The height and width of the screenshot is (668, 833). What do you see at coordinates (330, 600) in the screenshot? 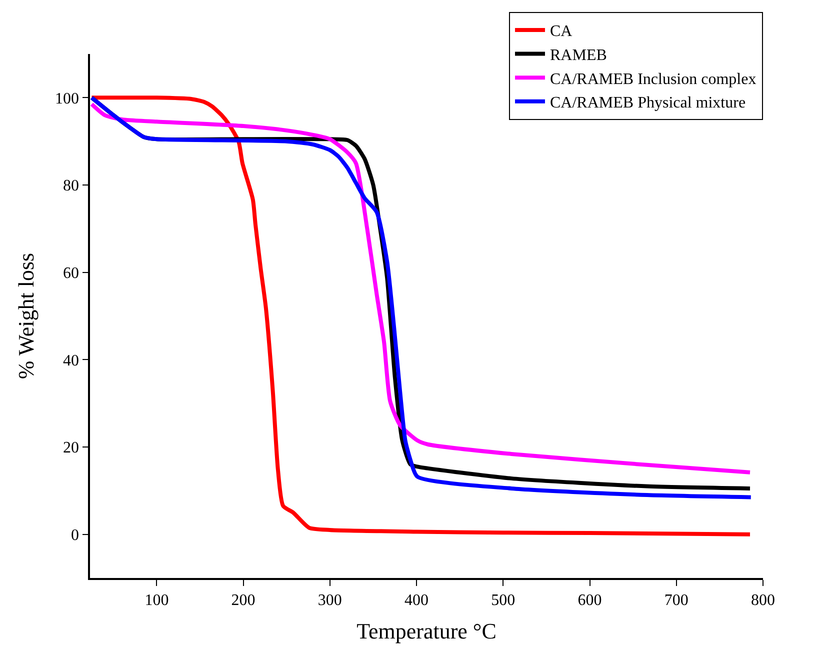
I see `x-tick-label: 300` at bounding box center [330, 600].